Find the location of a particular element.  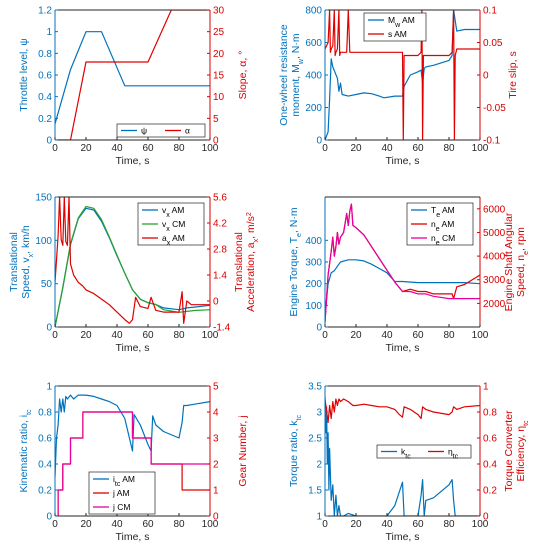

legend-label: Te AM is located at coordinates (443, 212).